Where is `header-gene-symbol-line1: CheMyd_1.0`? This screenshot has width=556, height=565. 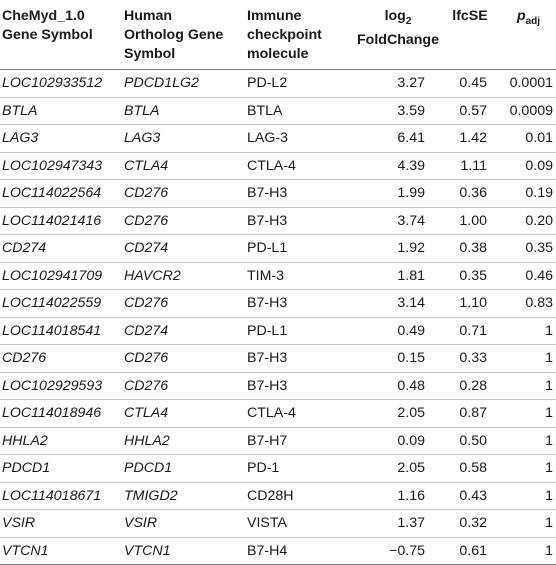 header-gene-symbol-line1: CheMyd_1.0 is located at coordinates (43, 16).